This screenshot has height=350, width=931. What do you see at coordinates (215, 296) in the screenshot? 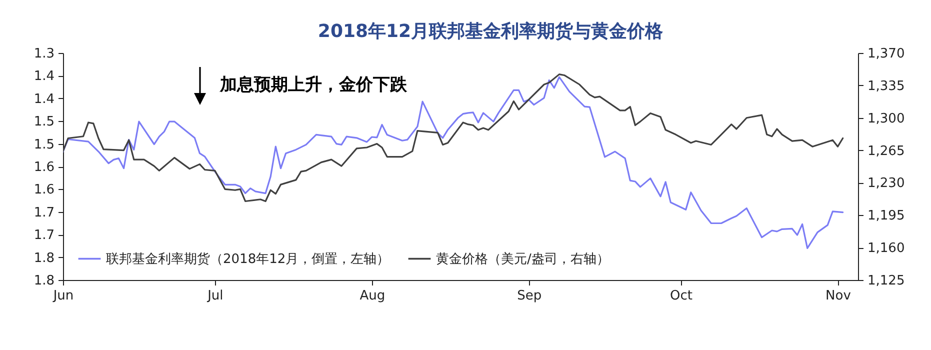
I see `x-tick-label: Jul` at bounding box center [215, 296].